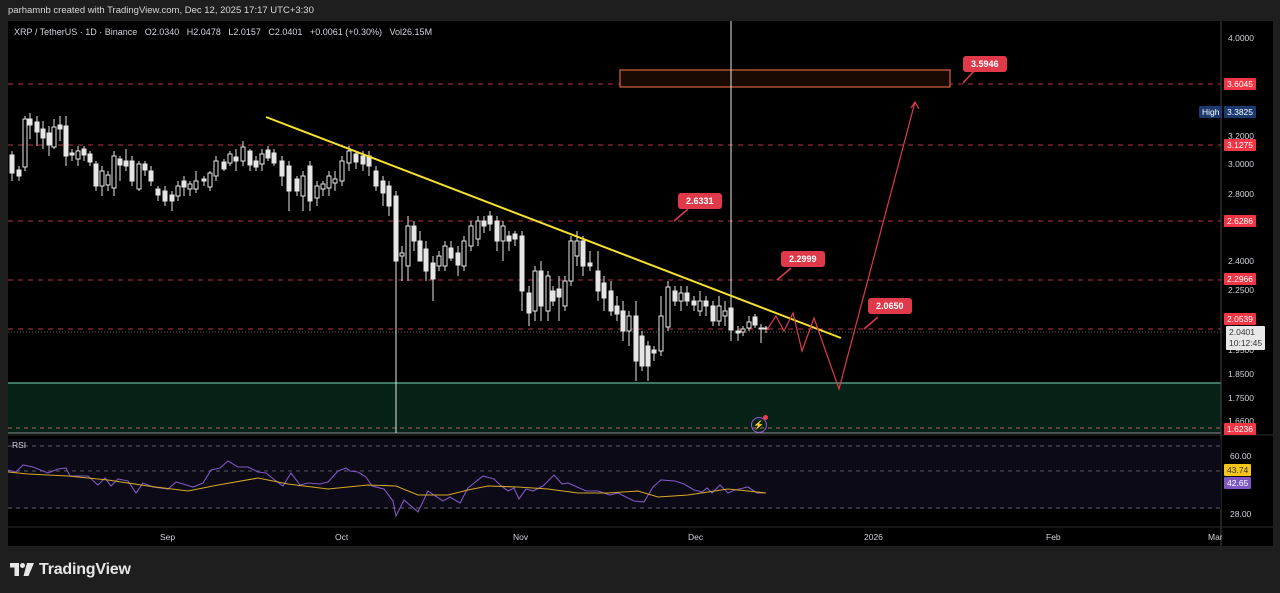  What do you see at coordinates (873, 537) in the screenshot?
I see `time-label: 2026` at bounding box center [873, 537].